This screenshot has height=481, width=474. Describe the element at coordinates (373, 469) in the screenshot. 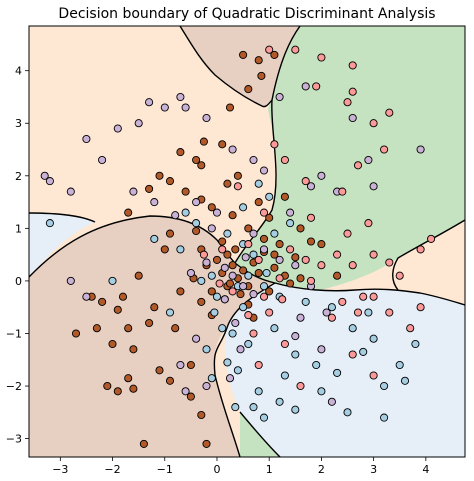

I see `x-tick-label: 3` at that location.